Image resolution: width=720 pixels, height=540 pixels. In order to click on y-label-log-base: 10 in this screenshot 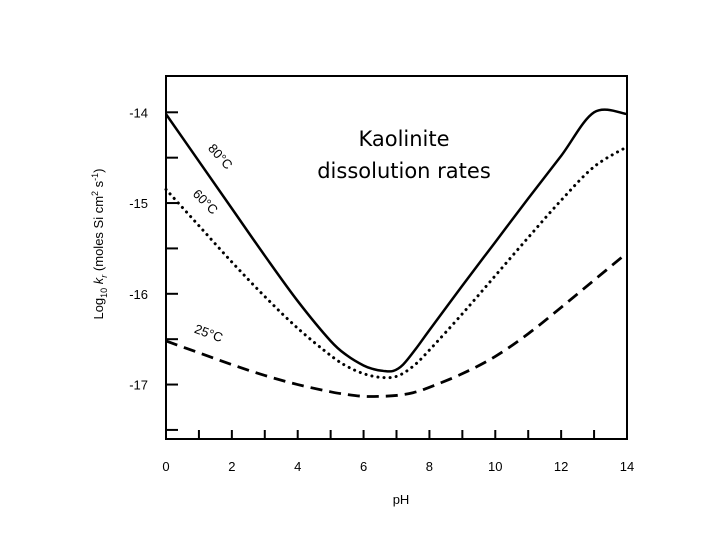, I will do `click(104, 293)`.